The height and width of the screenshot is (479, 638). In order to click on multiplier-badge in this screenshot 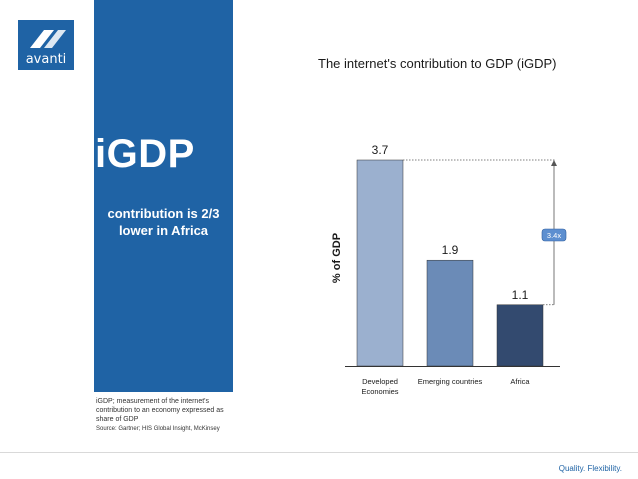, I will do `click(554, 235)`.